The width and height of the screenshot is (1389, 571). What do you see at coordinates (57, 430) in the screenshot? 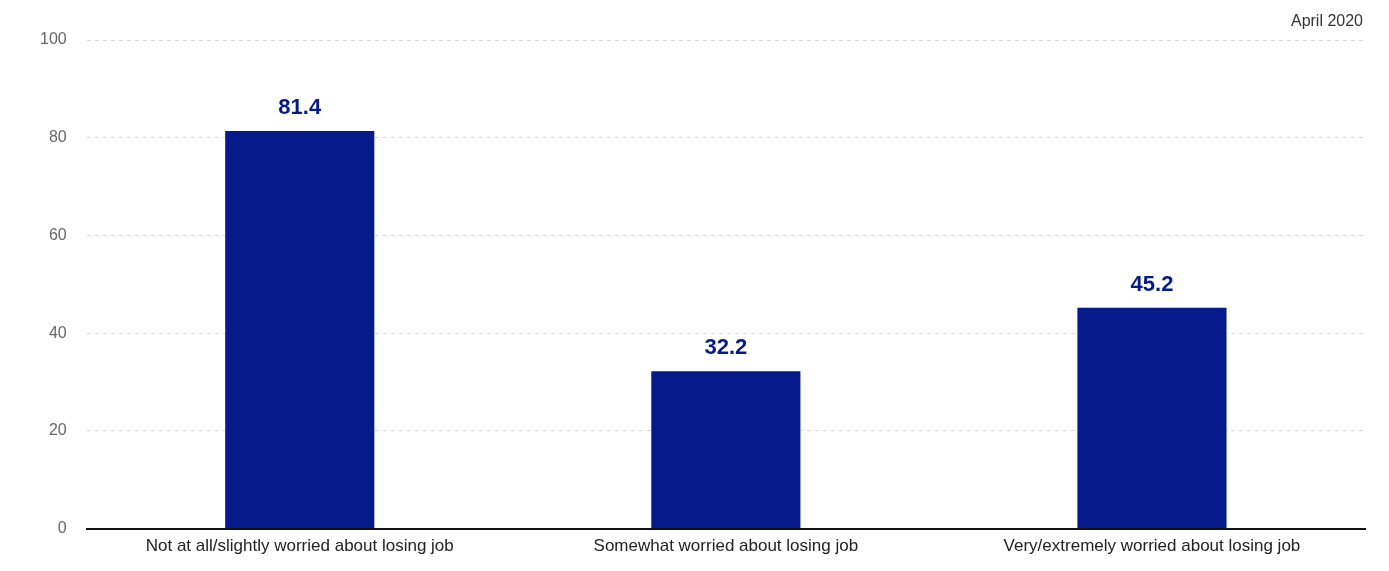
I see `y-tick-label: 20` at bounding box center [57, 430].